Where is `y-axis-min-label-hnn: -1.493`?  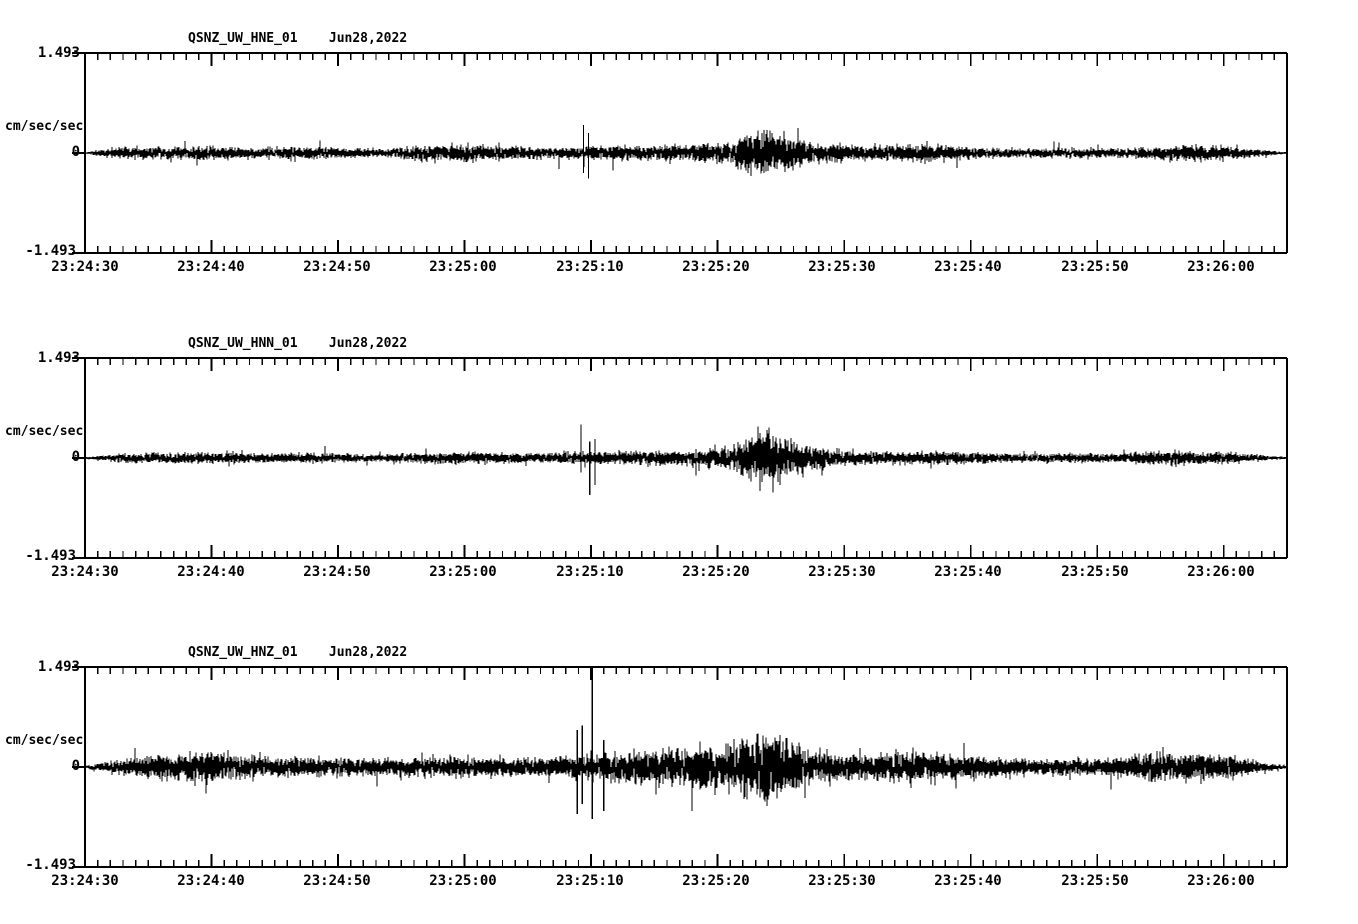 y-axis-min-label-hnn: -1.493 is located at coordinates (50, 556).